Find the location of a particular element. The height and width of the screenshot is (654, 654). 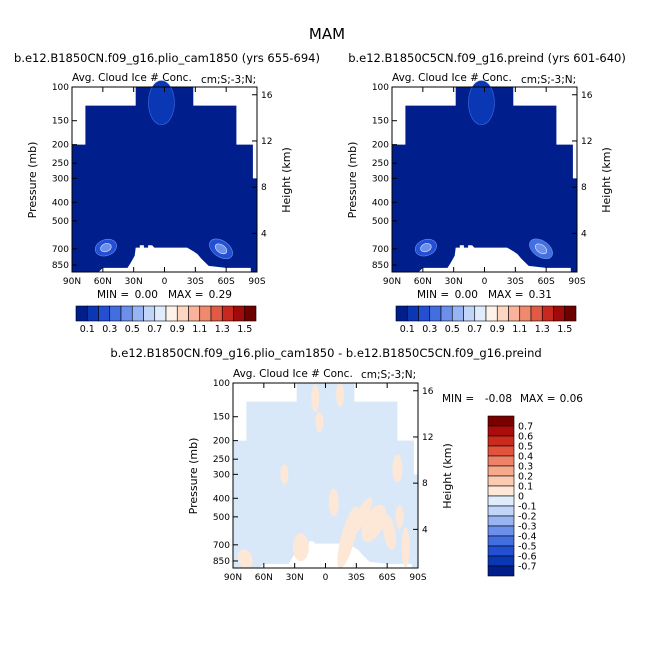

panel3-ylabel: Pressure (mb) is located at coordinates (193, 476).